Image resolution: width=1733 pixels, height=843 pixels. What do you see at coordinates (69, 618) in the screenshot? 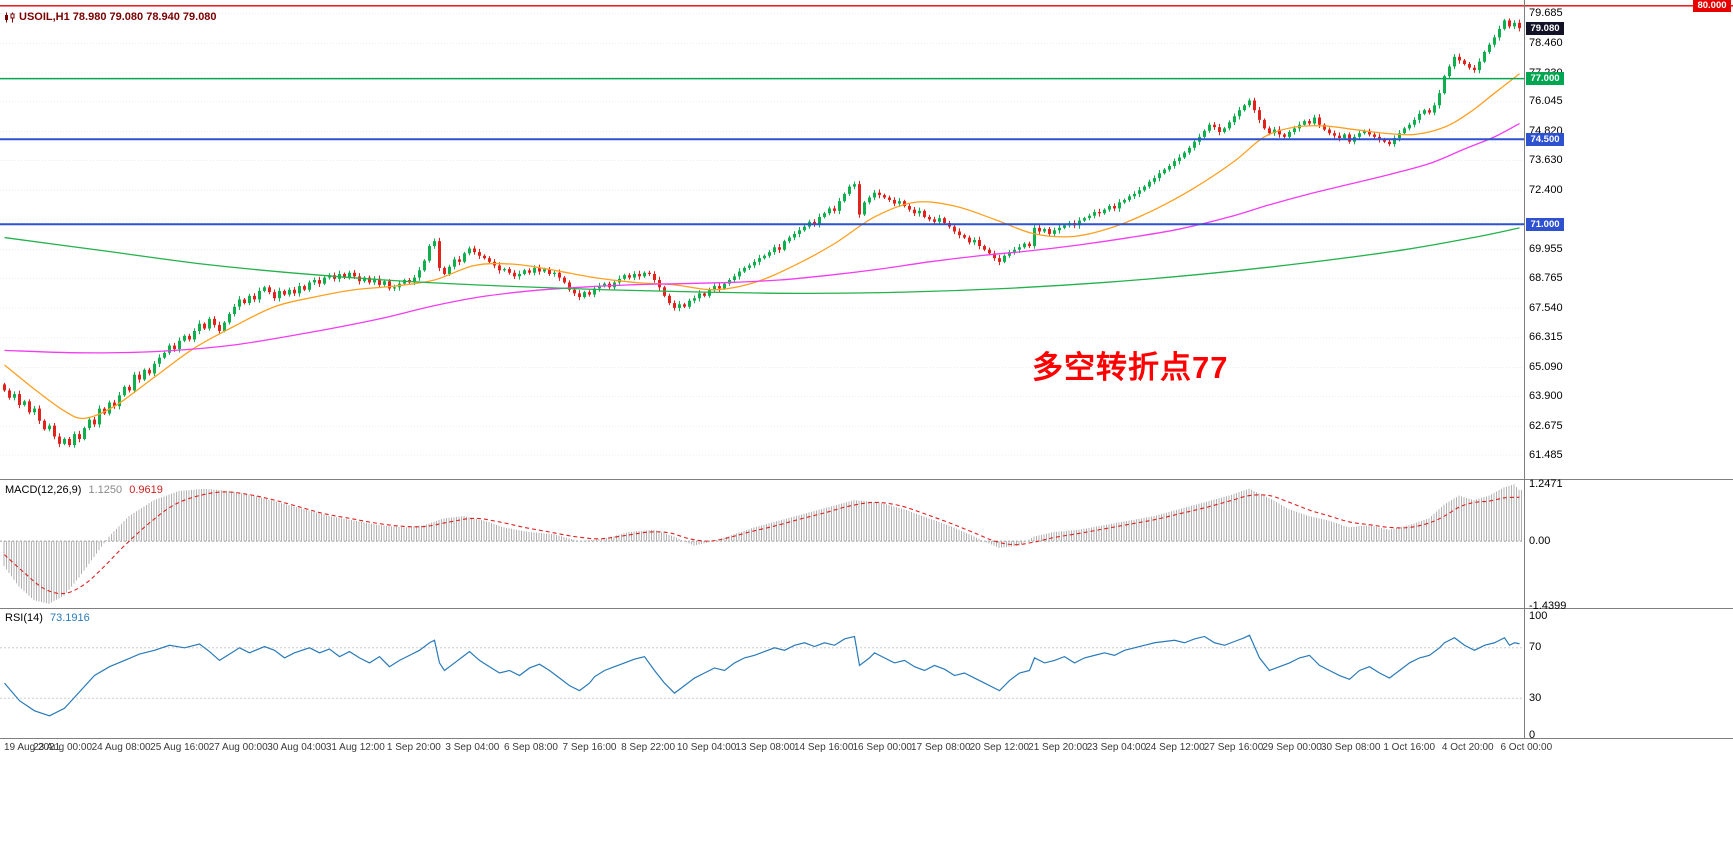
I see `rsi-value: 73.1916` at bounding box center [69, 618].